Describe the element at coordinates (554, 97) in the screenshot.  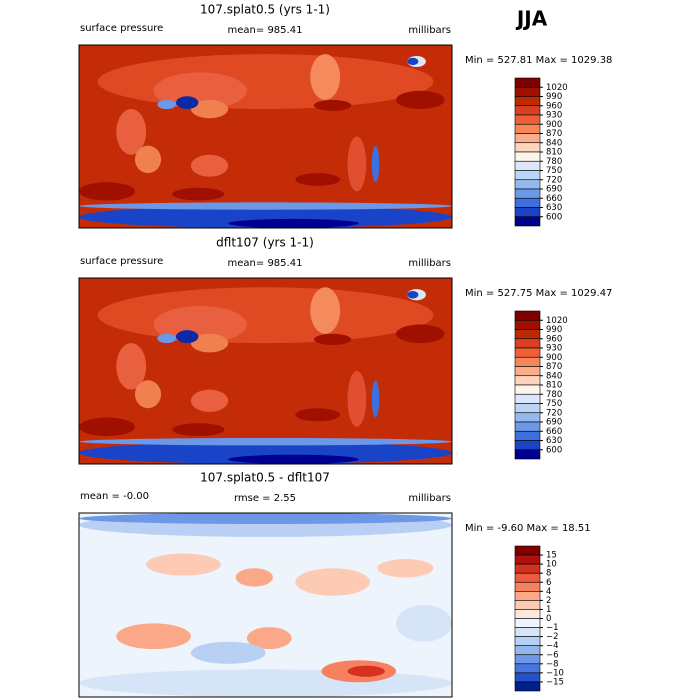
I see `colorbar-label: 990` at that location.